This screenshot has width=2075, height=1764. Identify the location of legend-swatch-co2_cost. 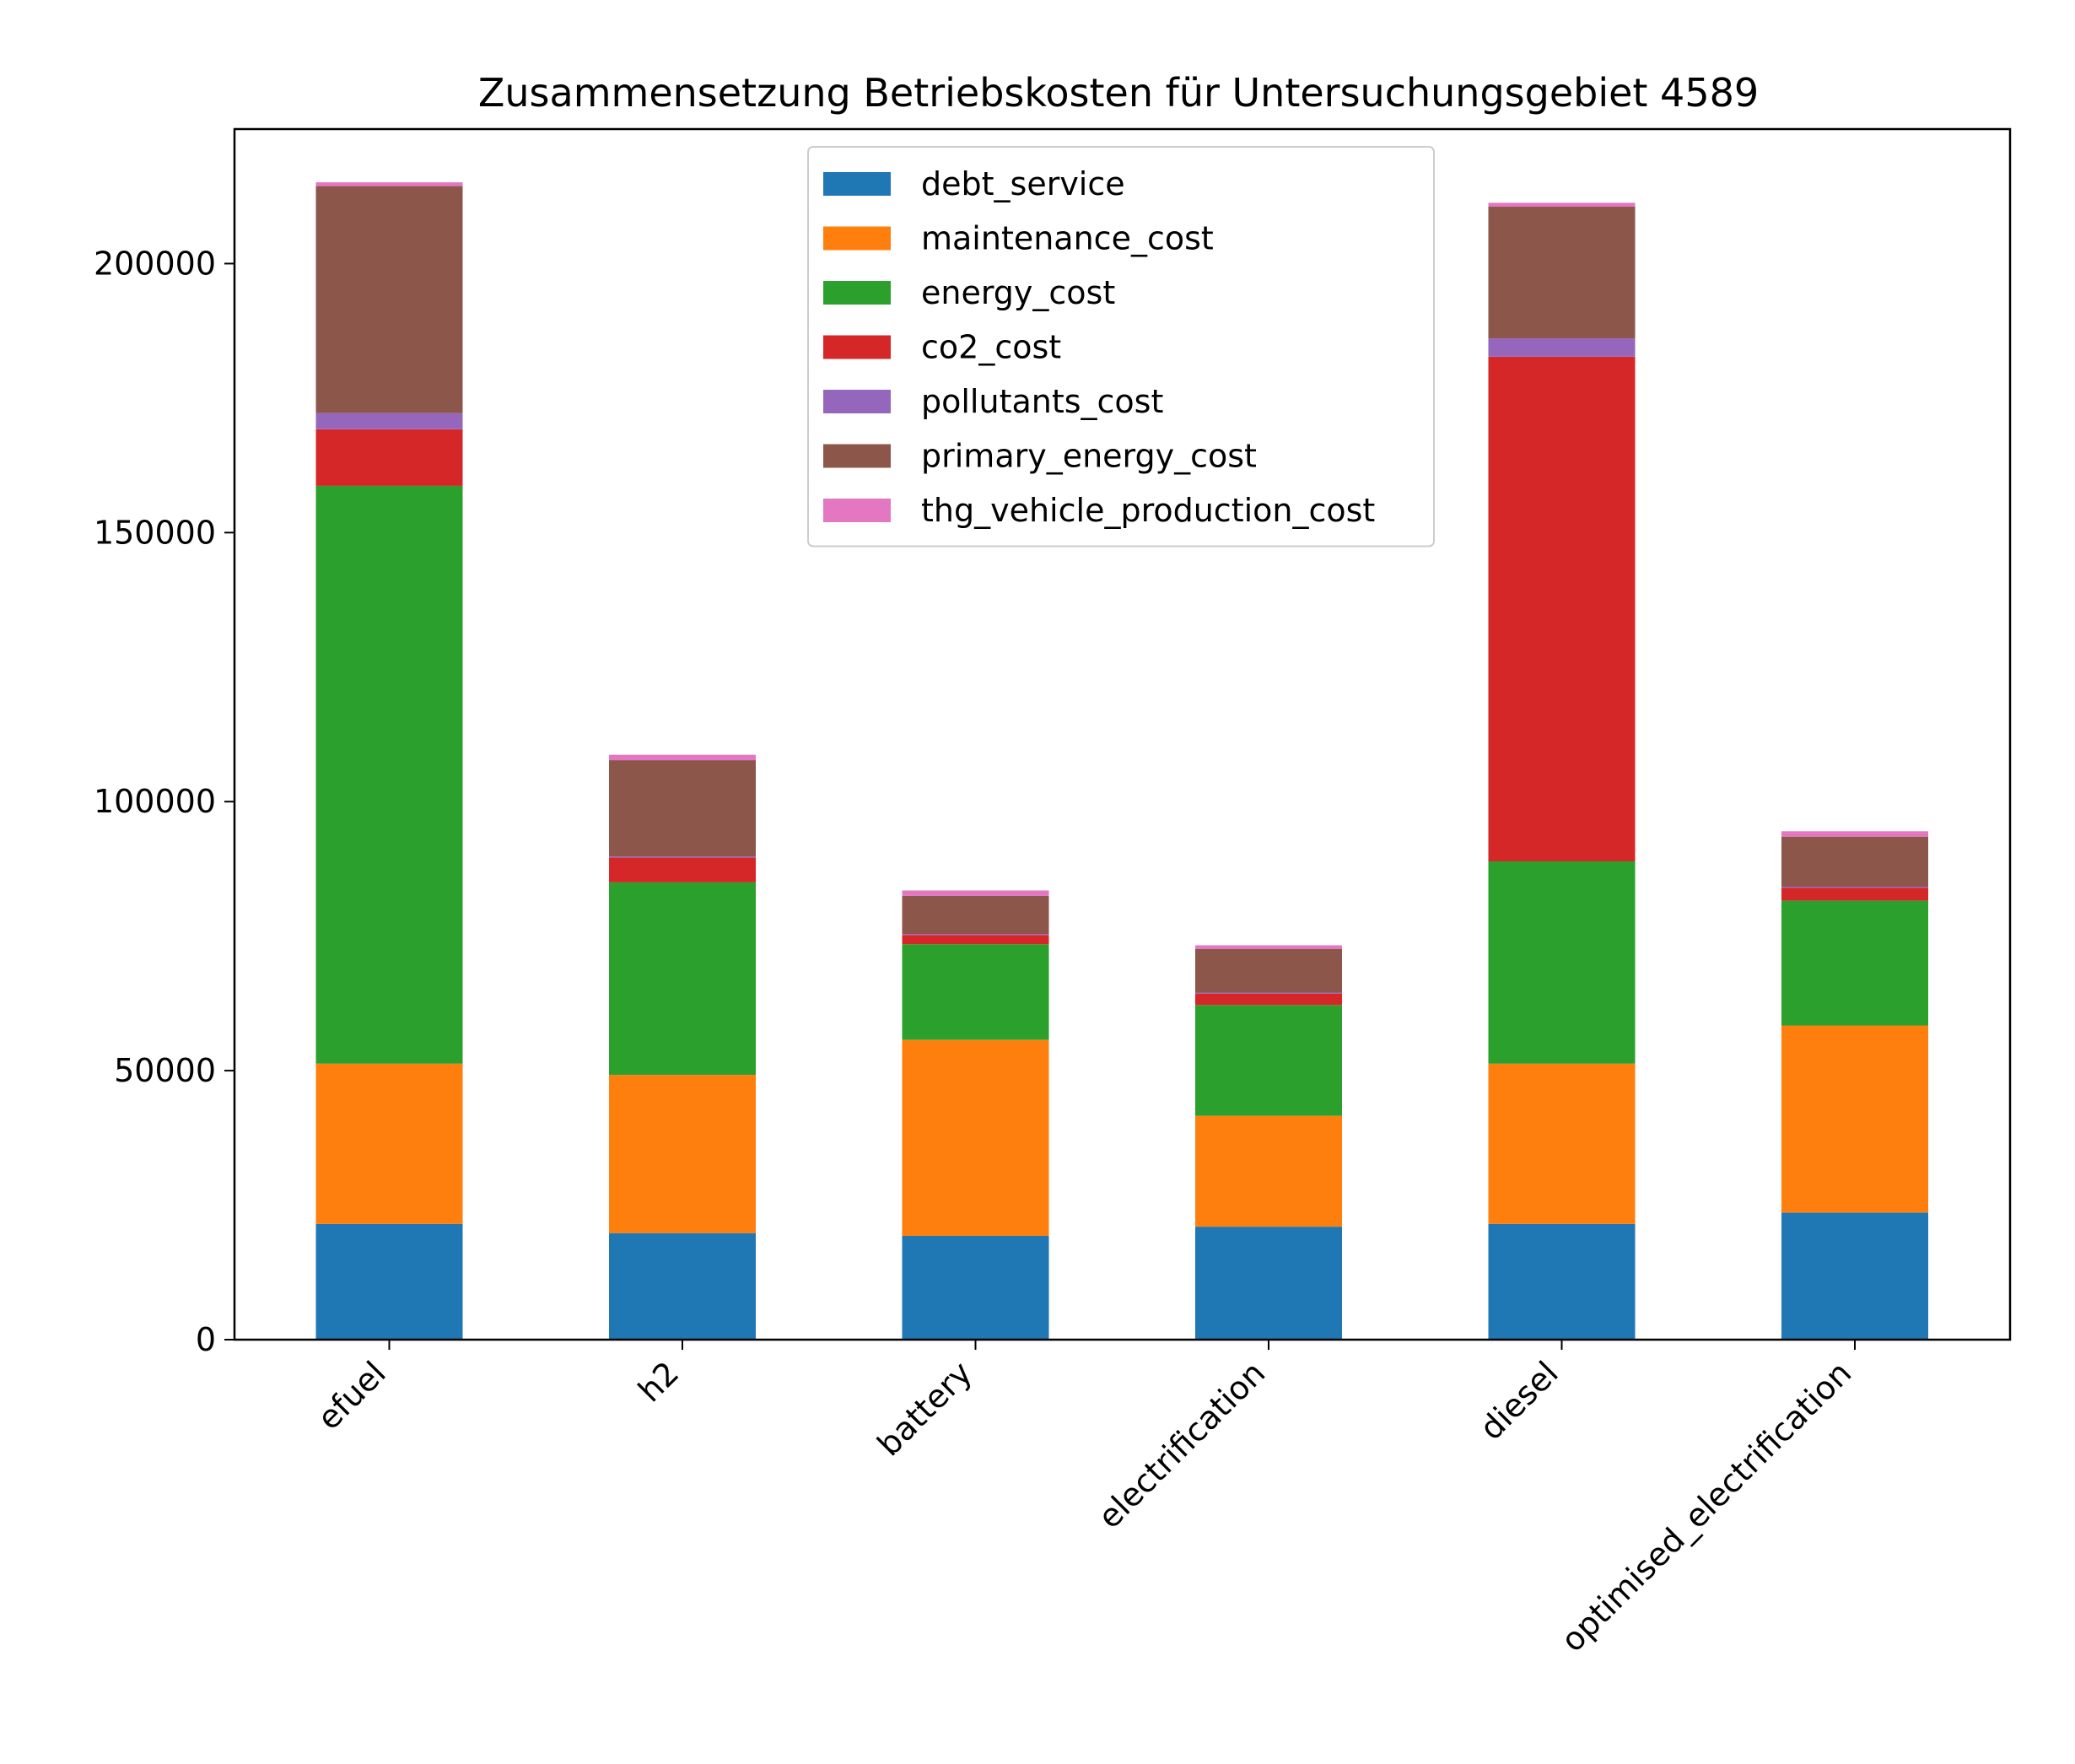
(857, 347).